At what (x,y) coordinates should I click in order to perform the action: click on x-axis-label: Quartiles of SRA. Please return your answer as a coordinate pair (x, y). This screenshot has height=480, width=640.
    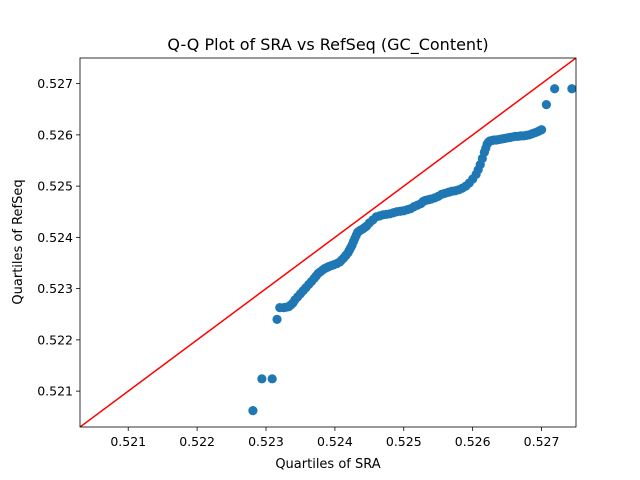
    Looking at the image, I should click on (327, 464).